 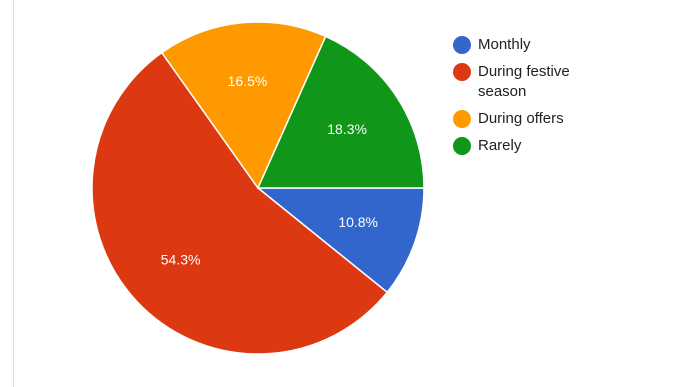 What do you see at coordinates (524, 81) in the screenshot?
I see `legend-label-during-festive-season: During festive season` at bounding box center [524, 81].